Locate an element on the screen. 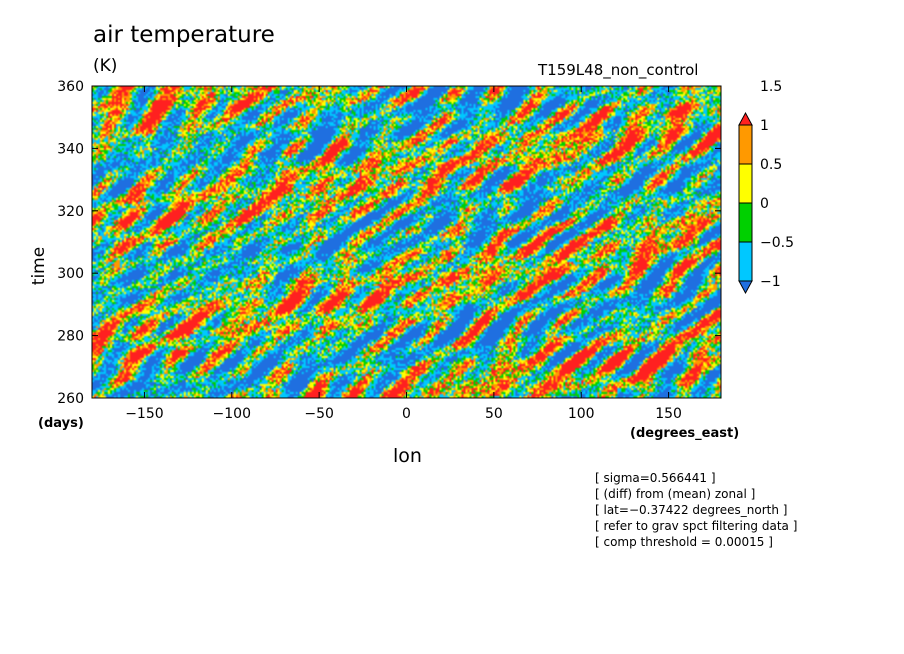 This screenshot has height=654, width=904. annotation-line: [ refer to grav spct filtering data ] is located at coordinates (696, 526).